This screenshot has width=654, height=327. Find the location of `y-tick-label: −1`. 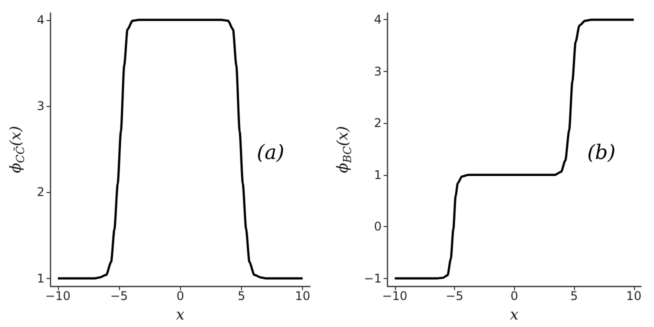

y-tick-label: −1 is located at coordinates (373, 278).